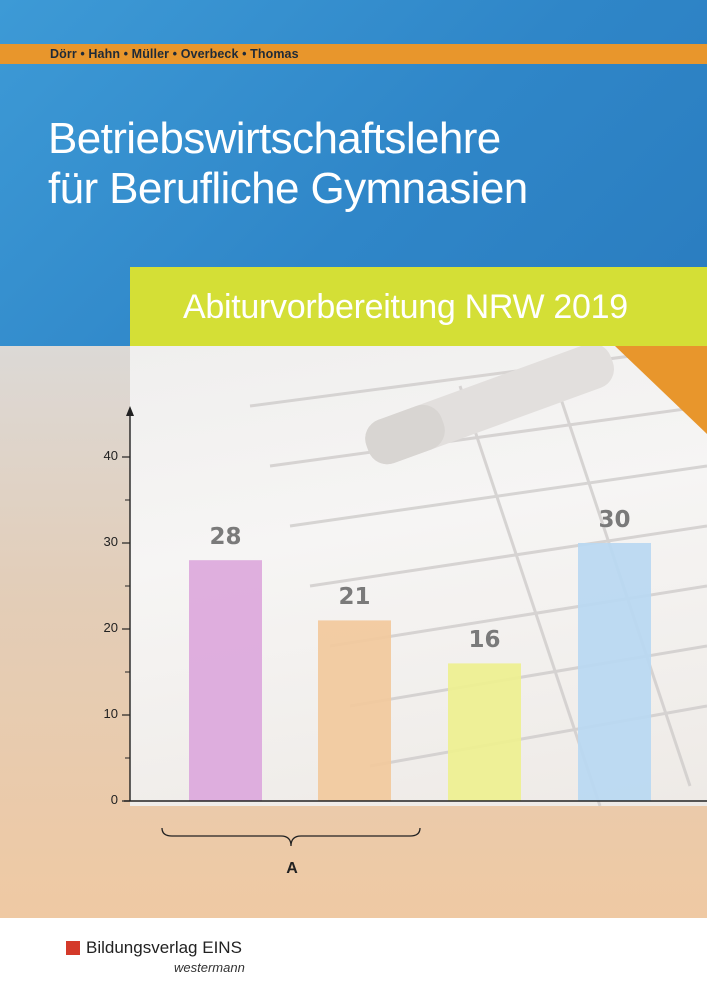  What do you see at coordinates (130, 411) in the screenshot?
I see `y-axis-arrow` at bounding box center [130, 411].